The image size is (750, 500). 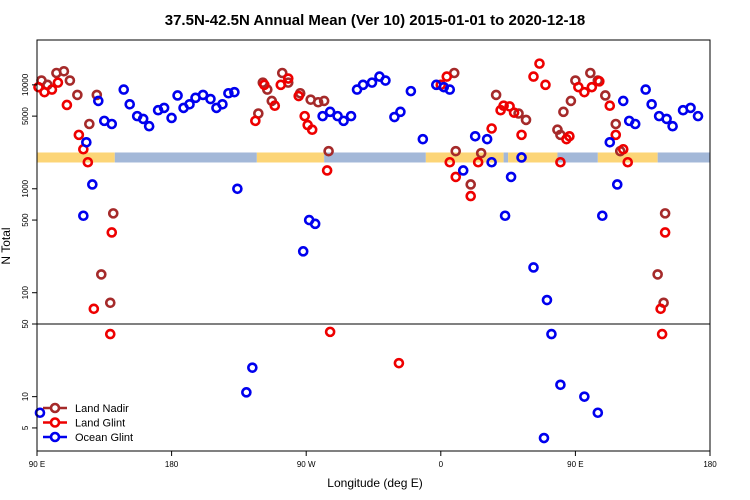 I want to click on legend: Land Nadir Land Glint Ocean Glint, so click(x=88, y=423).